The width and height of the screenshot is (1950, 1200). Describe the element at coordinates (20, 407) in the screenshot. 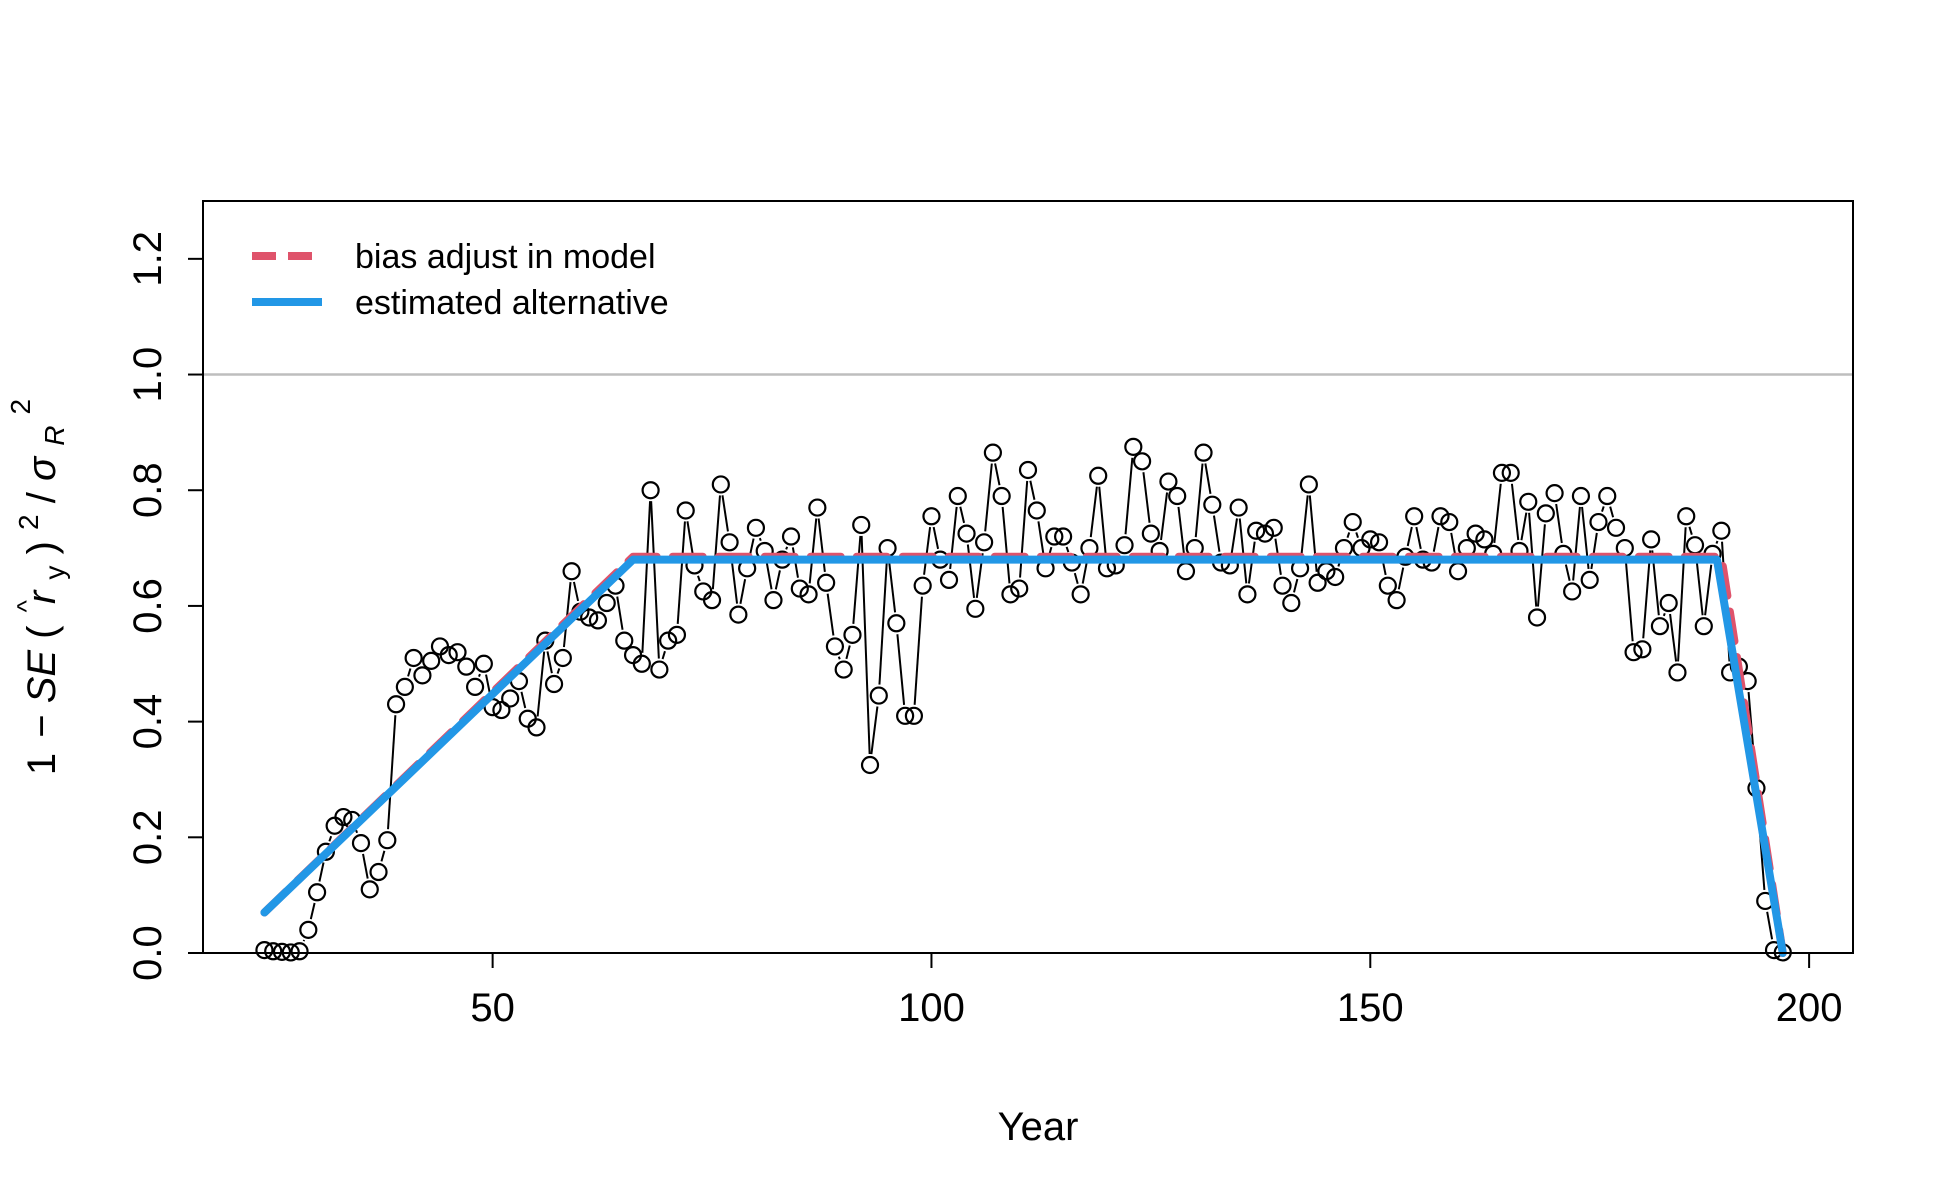

I see `ylabel-squared-2: 2` at that location.